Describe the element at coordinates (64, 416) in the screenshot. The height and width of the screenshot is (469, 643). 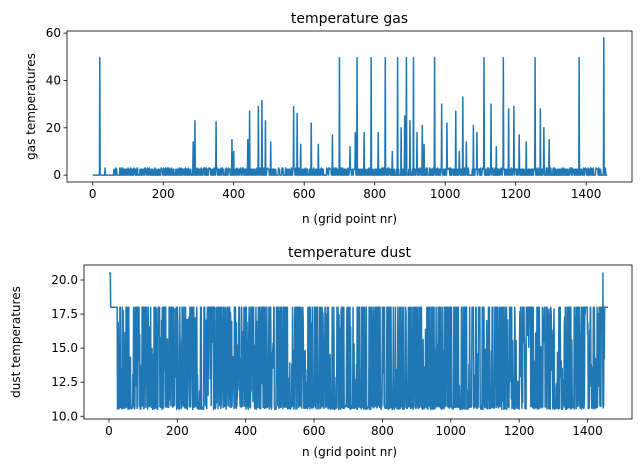
I see `y-tick-label: 10.0` at that location.